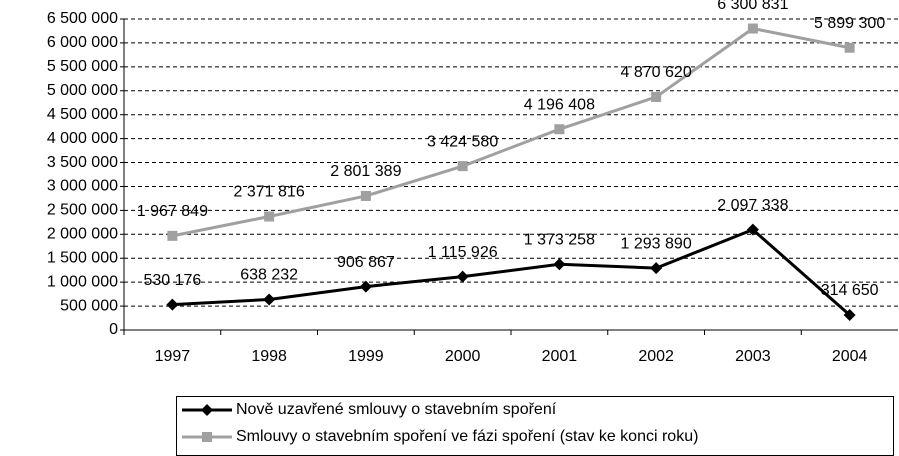 This screenshot has width=899, height=456. Describe the element at coordinates (82, 162) in the screenshot. I see `y-tick-label: 3 500 000` at that location.